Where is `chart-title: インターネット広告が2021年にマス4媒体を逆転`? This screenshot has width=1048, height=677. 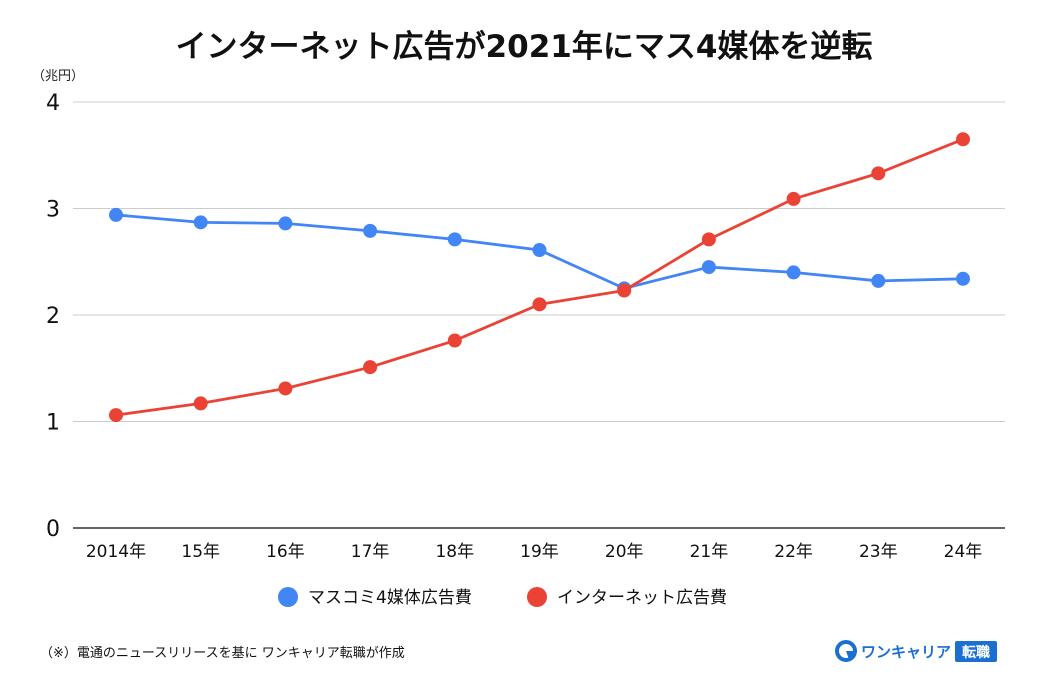
chart-title: インターネット広告が2021年にマス4媒体を逆転 is located at coordinates (524, 47).